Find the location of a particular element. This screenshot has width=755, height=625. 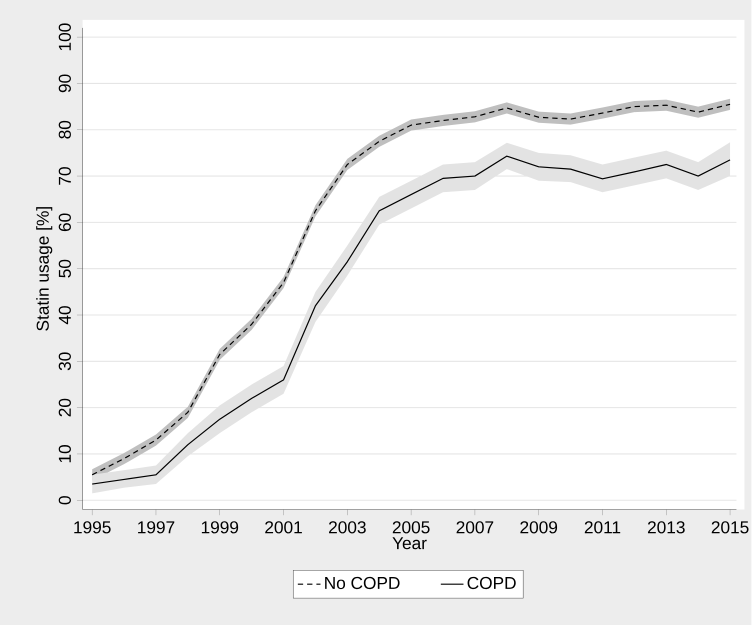

y-tick-label: 10 is located at coordinates (64, 453).